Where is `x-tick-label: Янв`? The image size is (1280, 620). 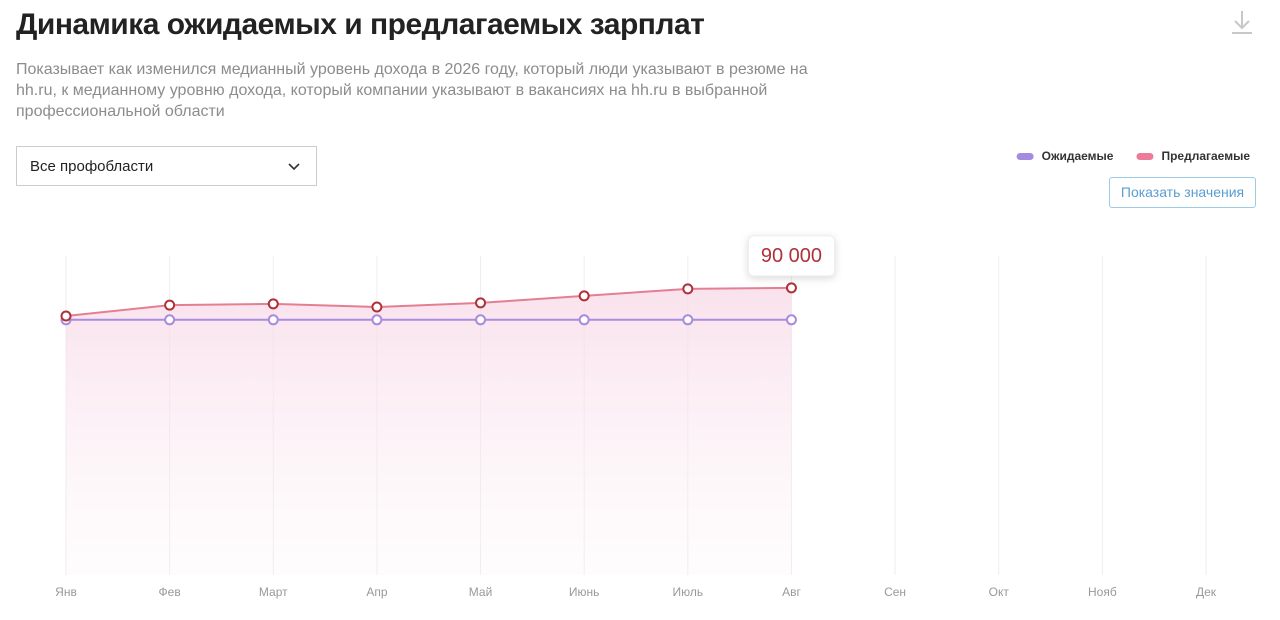 x-tick-label: Янв is located at coordinates (66, 592).